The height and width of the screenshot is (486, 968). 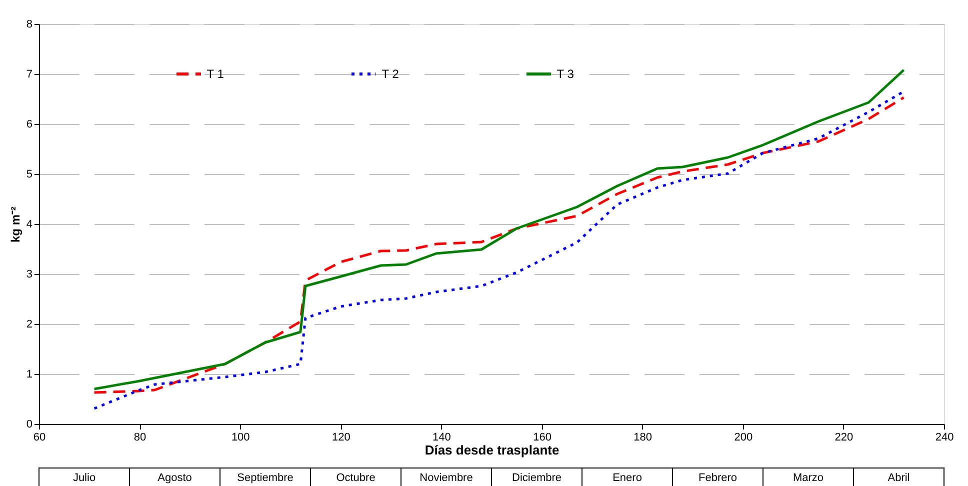 What do you see at coordinates (899, 478) in the screenshot?
I see `text: Abril` at bounding box center [899, 478].